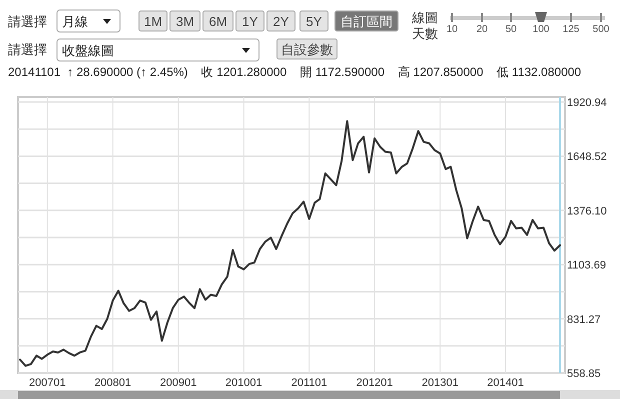 The width and height of the screenshot is (620, 399). I want to click on text: 自設參數, so click(307, 49).